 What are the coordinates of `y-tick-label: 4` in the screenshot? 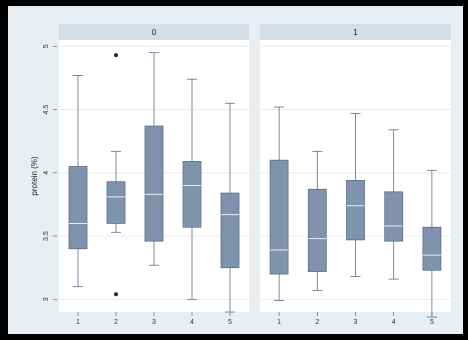 It's located at (46, 173).